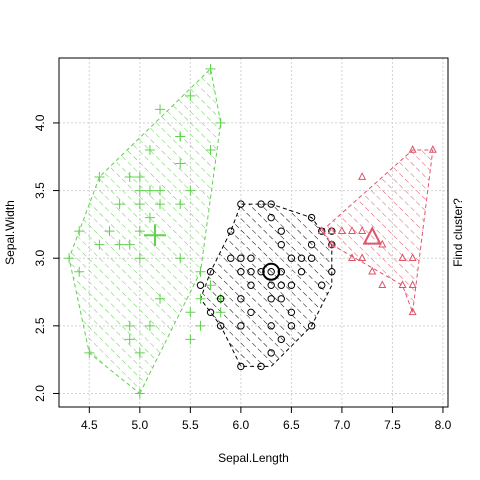  I want to click on x-tick-label: 6.0, so click(241, 425).